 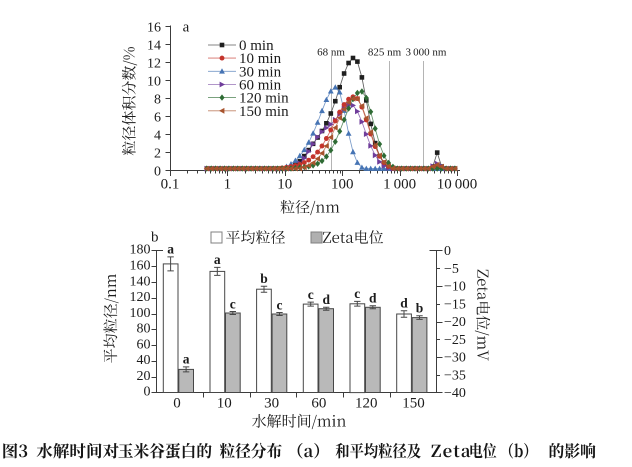 What do you see at coordinates (260, 72) in the screenshot?
I see `svg-text: 30 min` at bounding box center [260, 72].